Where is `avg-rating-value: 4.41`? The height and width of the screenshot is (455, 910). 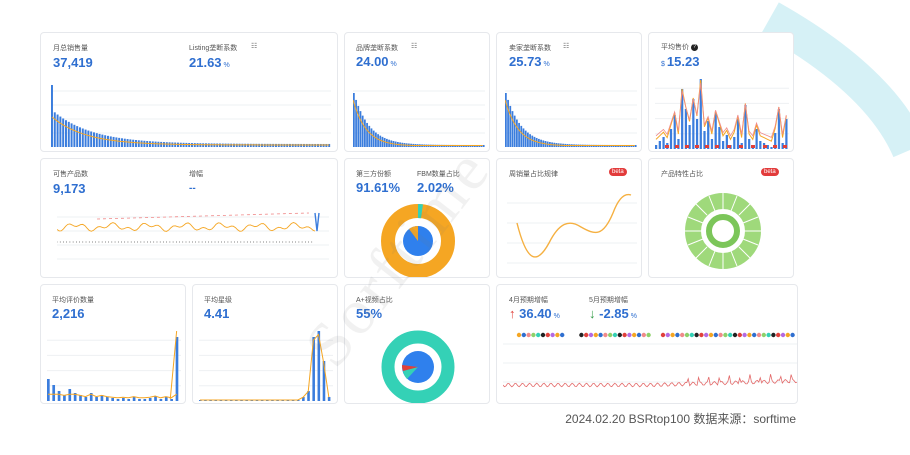 avg-rating-value: 4.41 is located at coordinates (217, 313).